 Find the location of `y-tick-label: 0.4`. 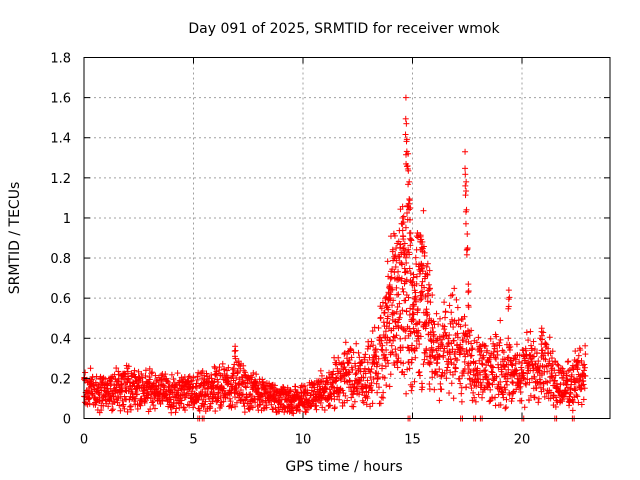

y-tick-label: 0.4 is located at coordinates (60, 339).